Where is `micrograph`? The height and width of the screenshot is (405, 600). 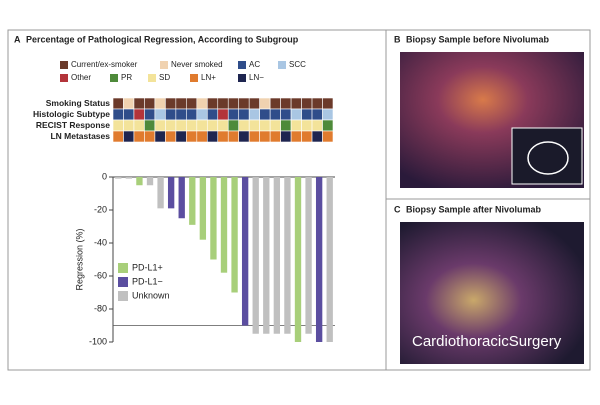 micrograph is located at coordinates (492, 293).